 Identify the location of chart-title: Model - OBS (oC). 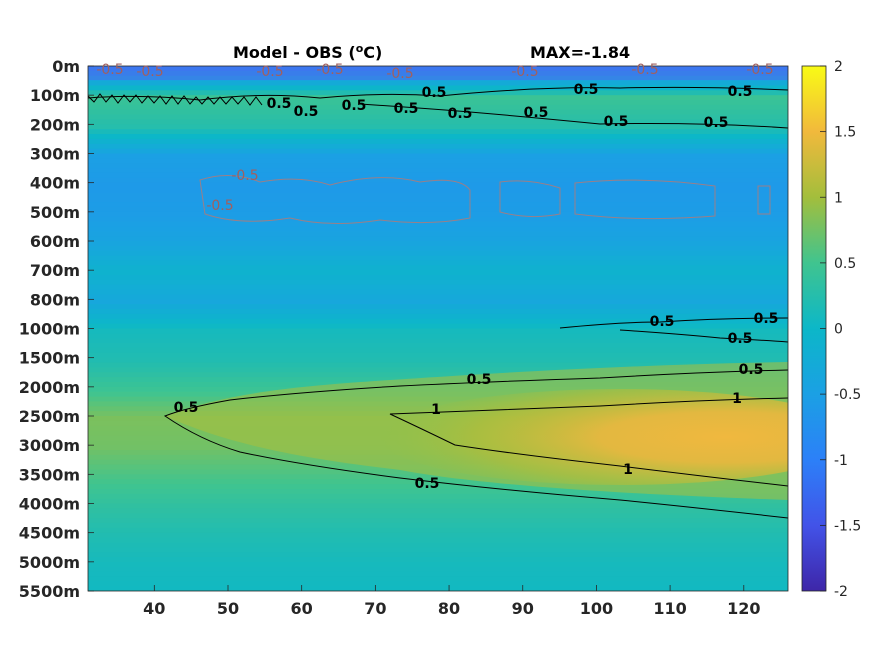
(307, 52).